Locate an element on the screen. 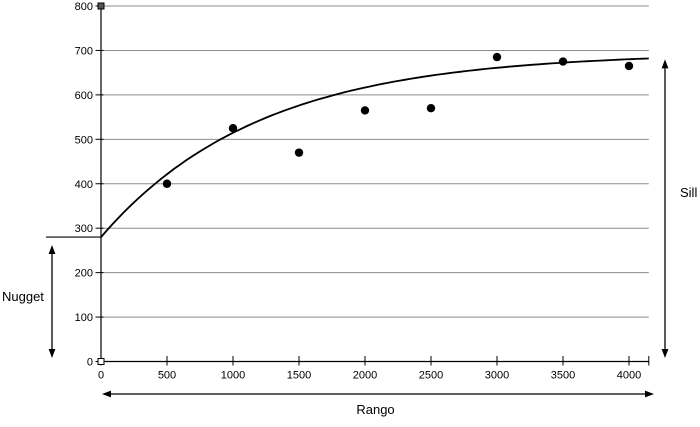 The width and height of the screenshot is (700, 427). x-tick-label: 3500 is located at coordinates (563, 376).